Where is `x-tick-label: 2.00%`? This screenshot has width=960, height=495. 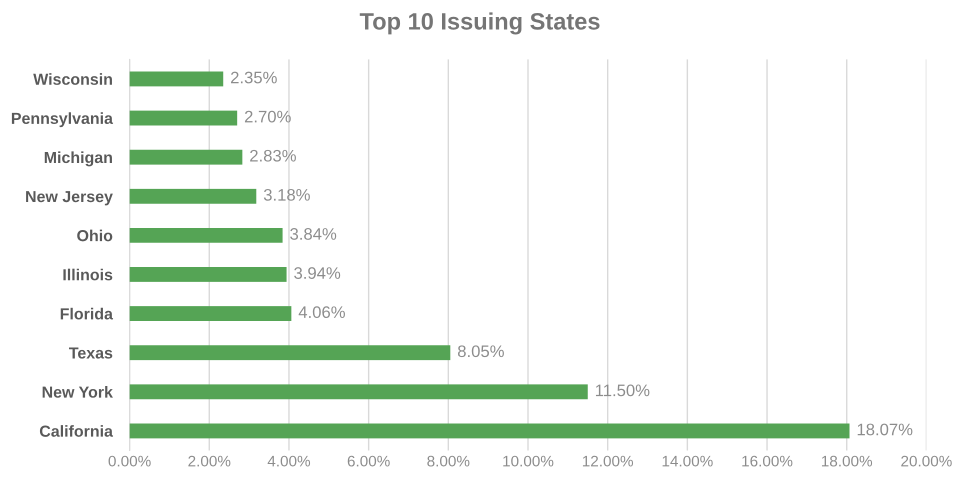
x-tick-label: 2.00% is located at coordinates (209, 461).